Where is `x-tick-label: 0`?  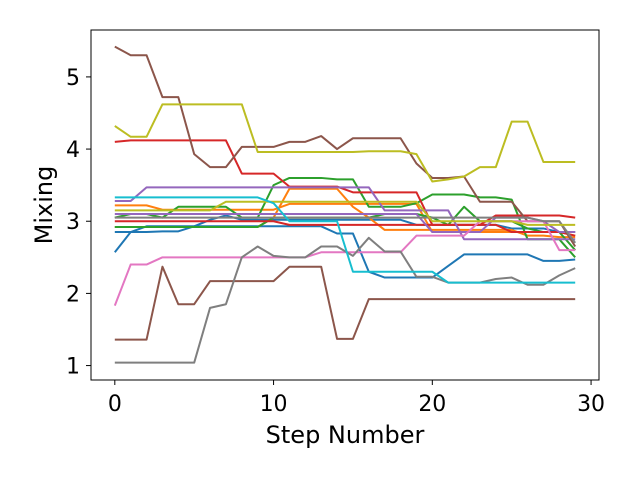
x-tick-label: 0 is located at coordinates (115, 404).